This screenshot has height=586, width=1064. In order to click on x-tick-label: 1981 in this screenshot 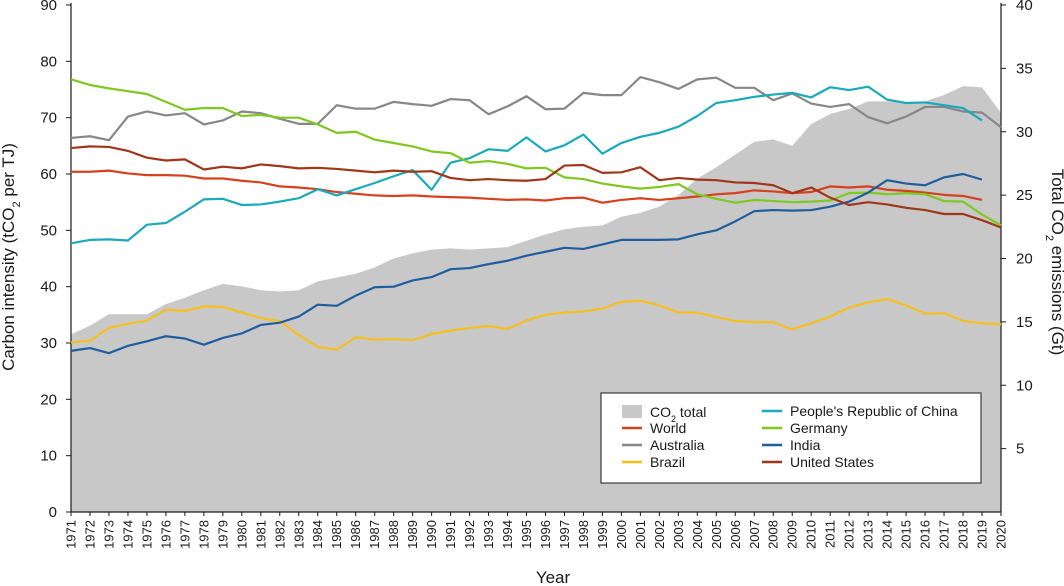, I will do `click(260, 534)`.